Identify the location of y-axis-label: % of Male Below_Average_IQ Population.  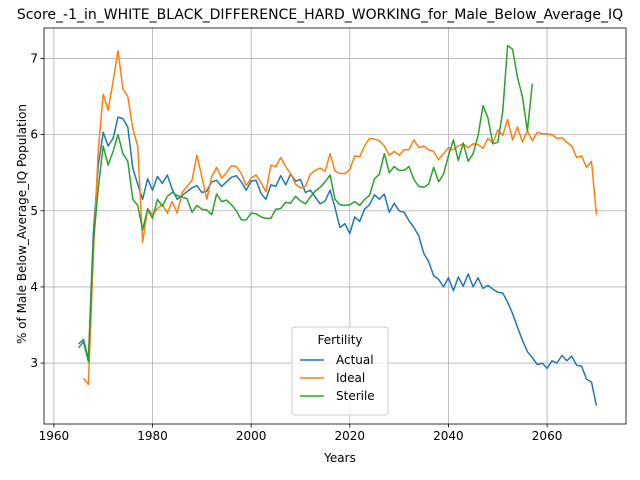
(22, 224).